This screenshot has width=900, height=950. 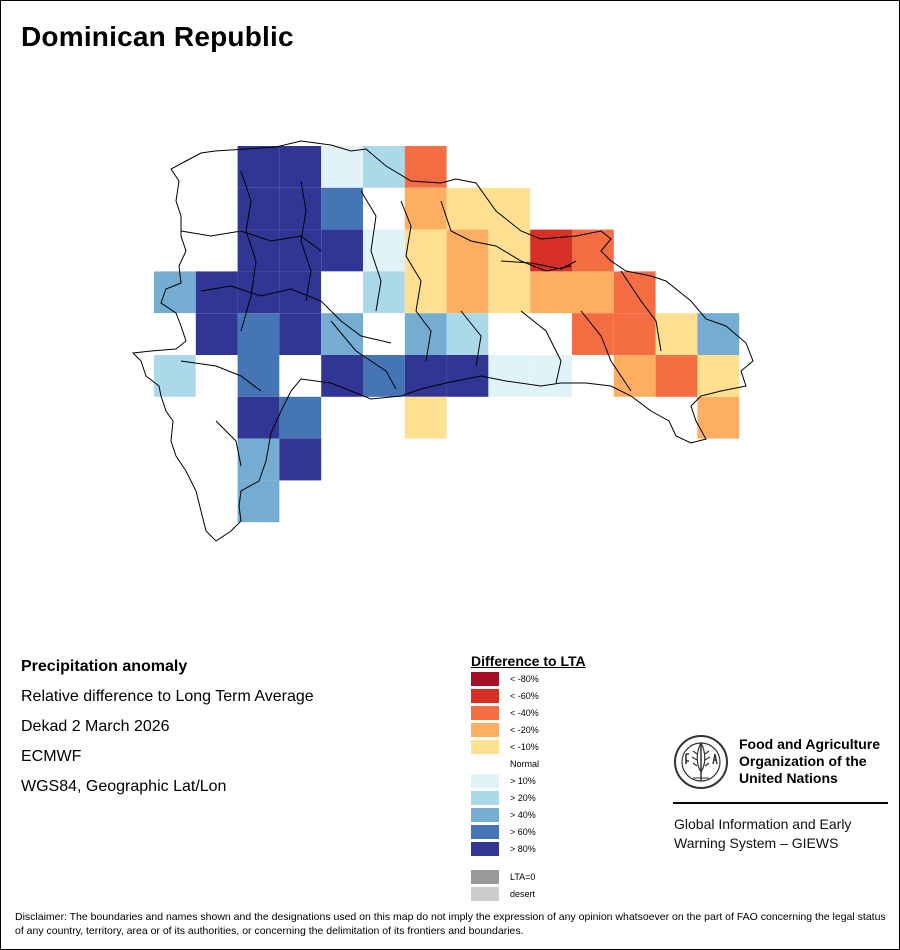 I want to click on info-period: Dekad 2 March 2026, so click(x=95, y=726).